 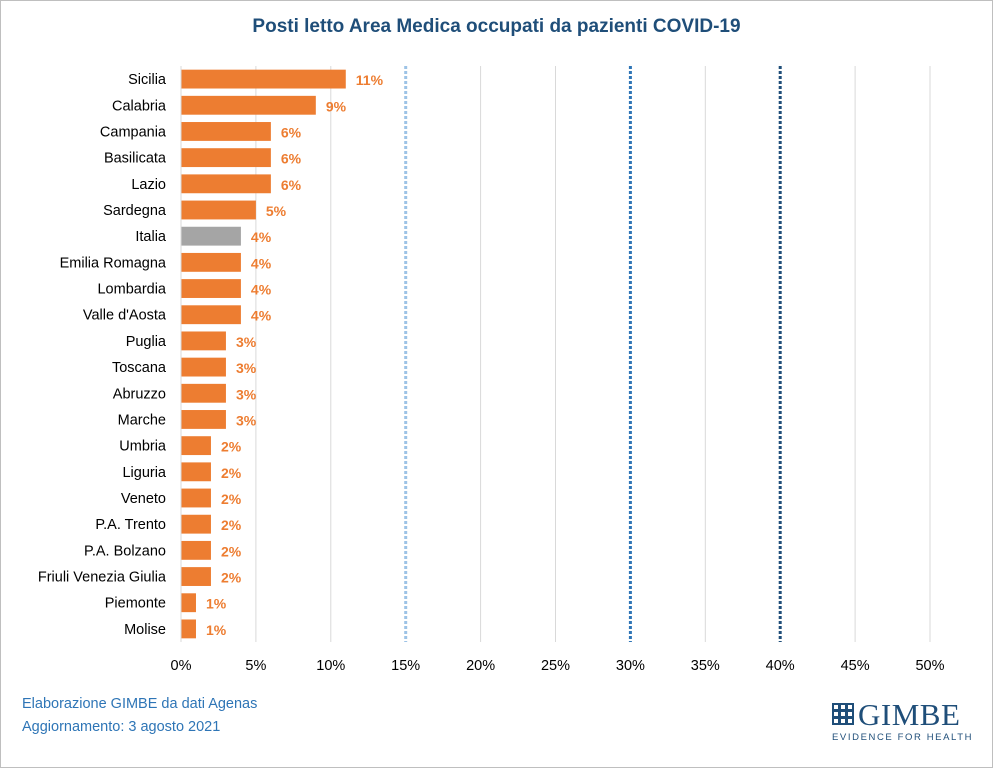 What do you see at coordinates (630, 666) in the screenshot?
I see `x-tick-label: 30%` at bounding box center [630, 666].